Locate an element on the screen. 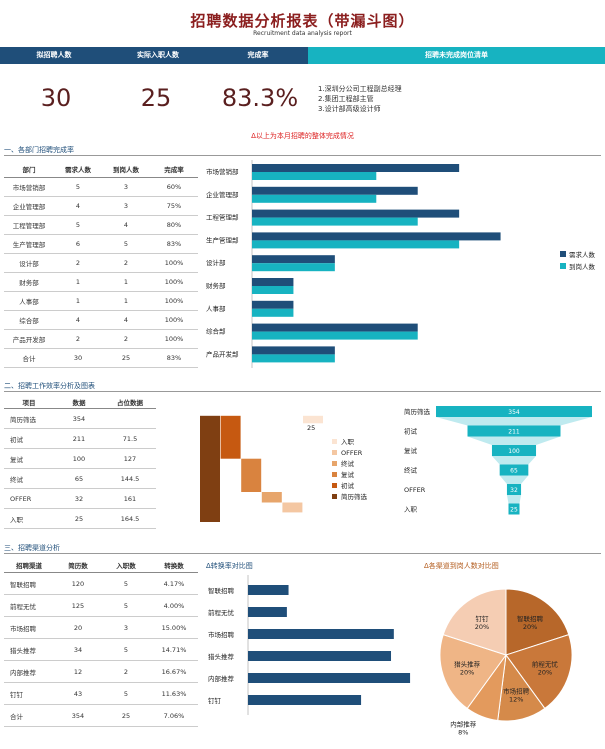 This screenshot has height=749, width=605. table-row: 产品开发部 2 2 100% is located at coordinates (101, 339).